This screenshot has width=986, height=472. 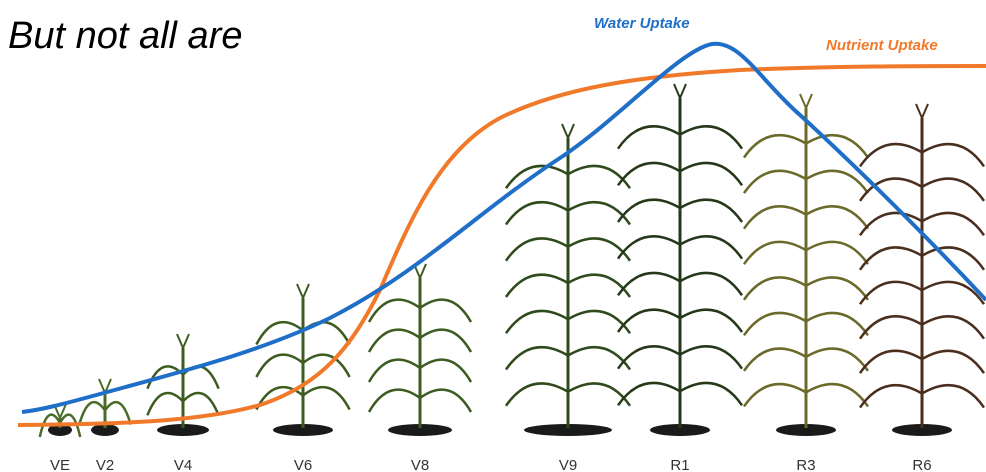 What do you see at coordinates (882, 45) in the screenshot?
I see `curve-label: Nutrient Uptake` at bounding box center [882, 45].